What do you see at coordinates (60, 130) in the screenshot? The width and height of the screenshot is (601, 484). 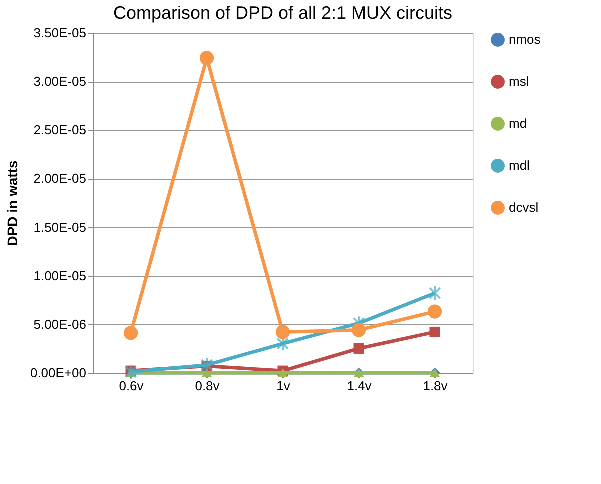 I see `y-tick-label: 2.50E-05` at bounding box center [60, 130].